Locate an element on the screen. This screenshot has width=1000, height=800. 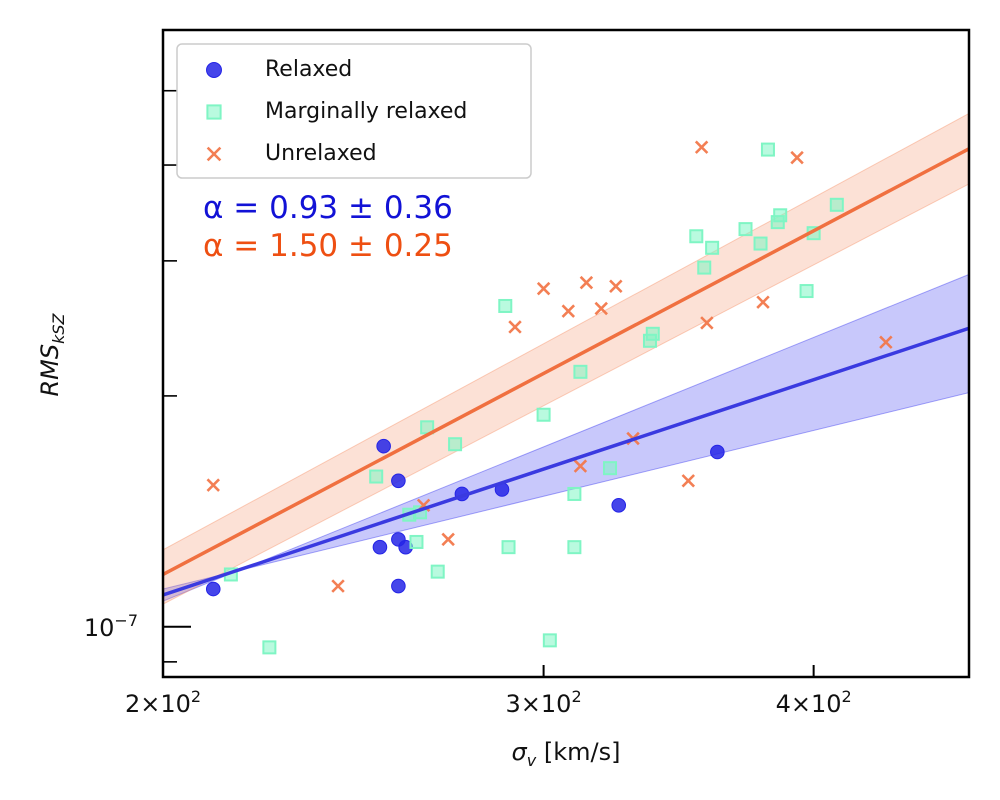
legend-marker-circle is located at coordinates (214, 70).